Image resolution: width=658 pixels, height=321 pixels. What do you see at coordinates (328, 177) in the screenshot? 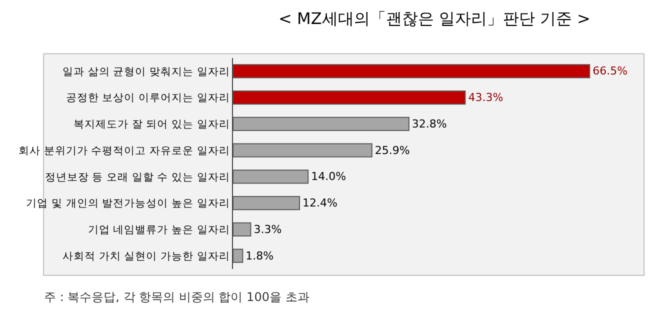
I see `data-label: 14.0%` at bounding box center [328, 177].